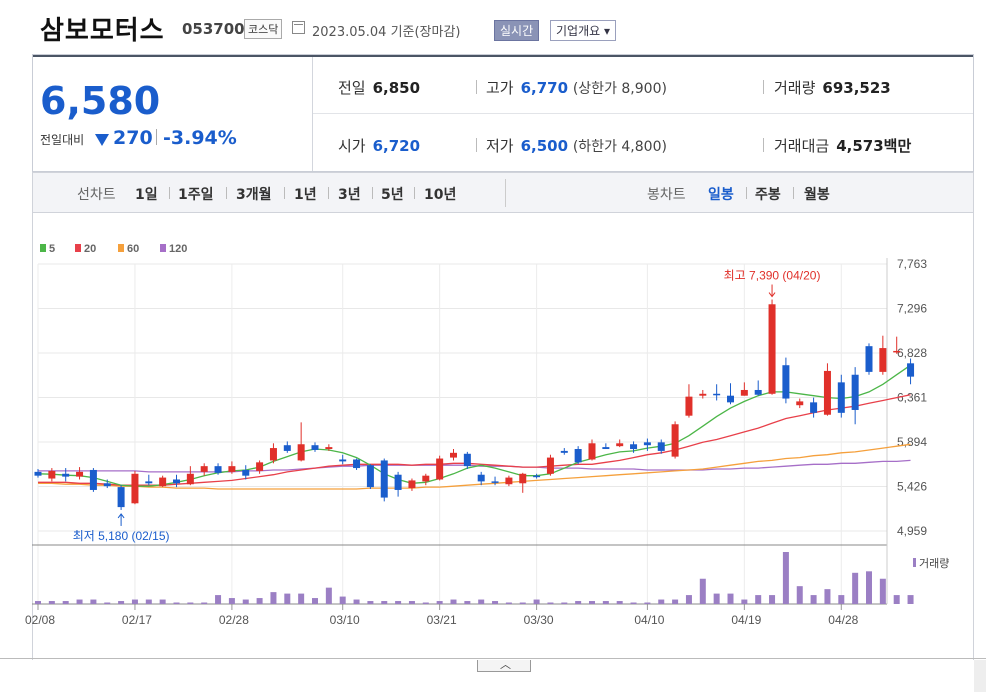 Image resolution: width=986 pixels, height=692 pixels. Describe the element at coordinates (213, 29) in the screenshot. I see `stock-code: 053700` at that location.